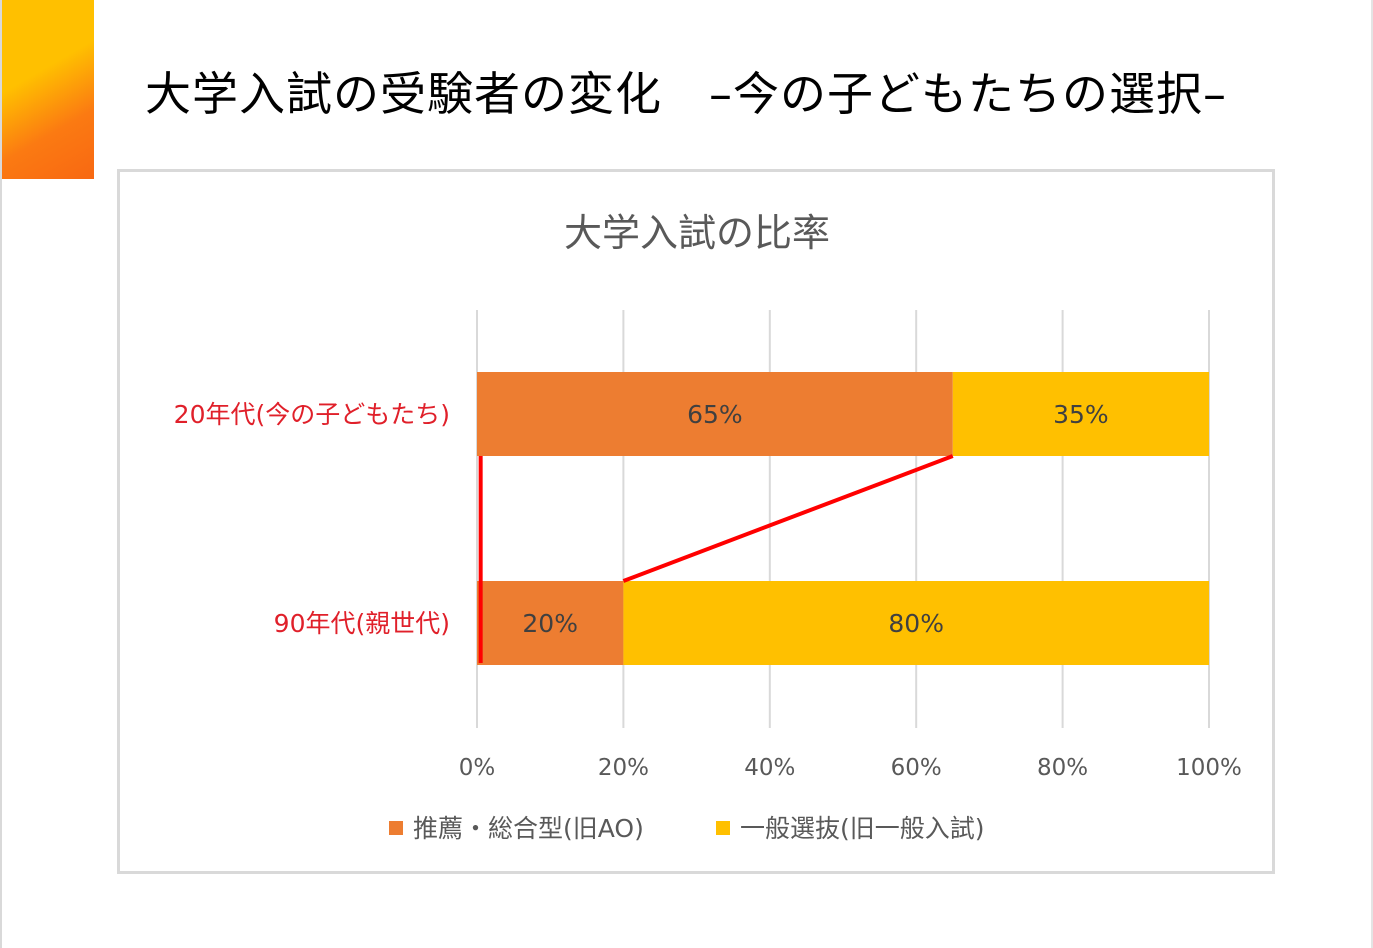 The width and height of the screenshot is (1373, 948). Describe the element at coordinates (528, 828) in the screenshot. I see `legend-label: 推薦・総合型(旧AO)` at that location.